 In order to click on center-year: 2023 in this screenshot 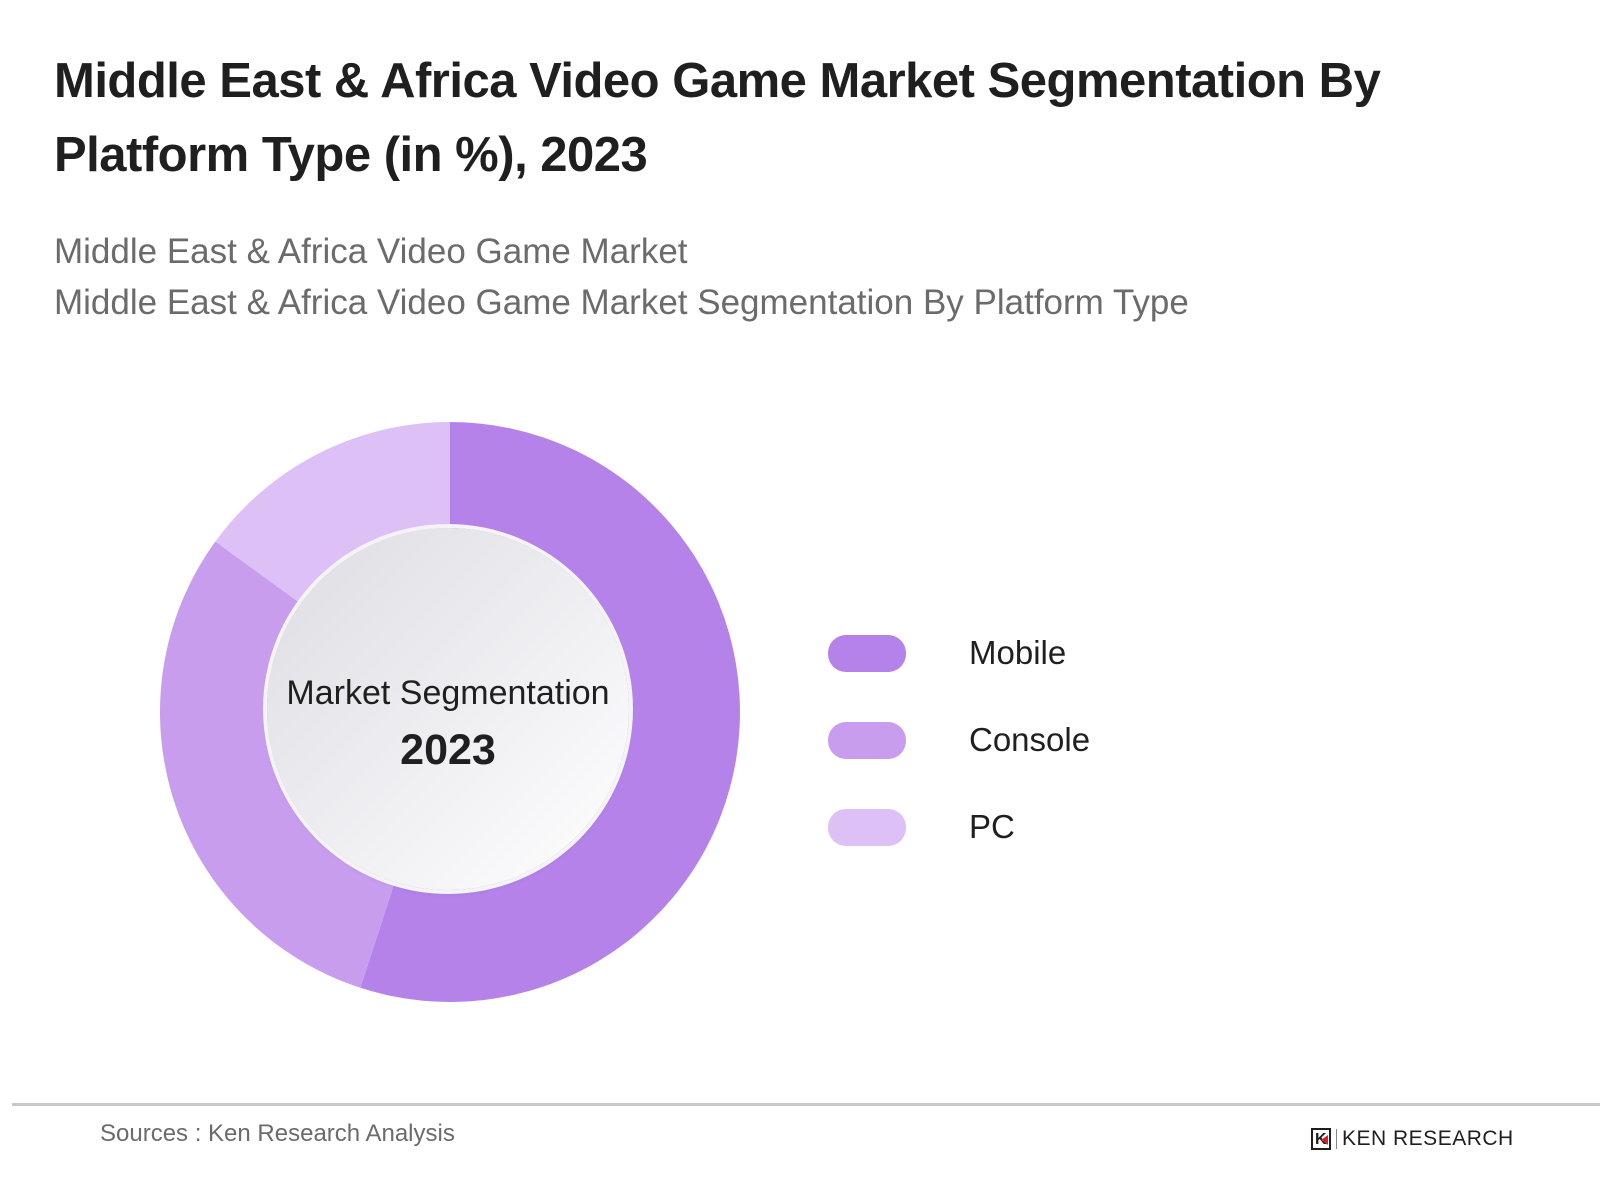, I will do `click(448, 750)`.